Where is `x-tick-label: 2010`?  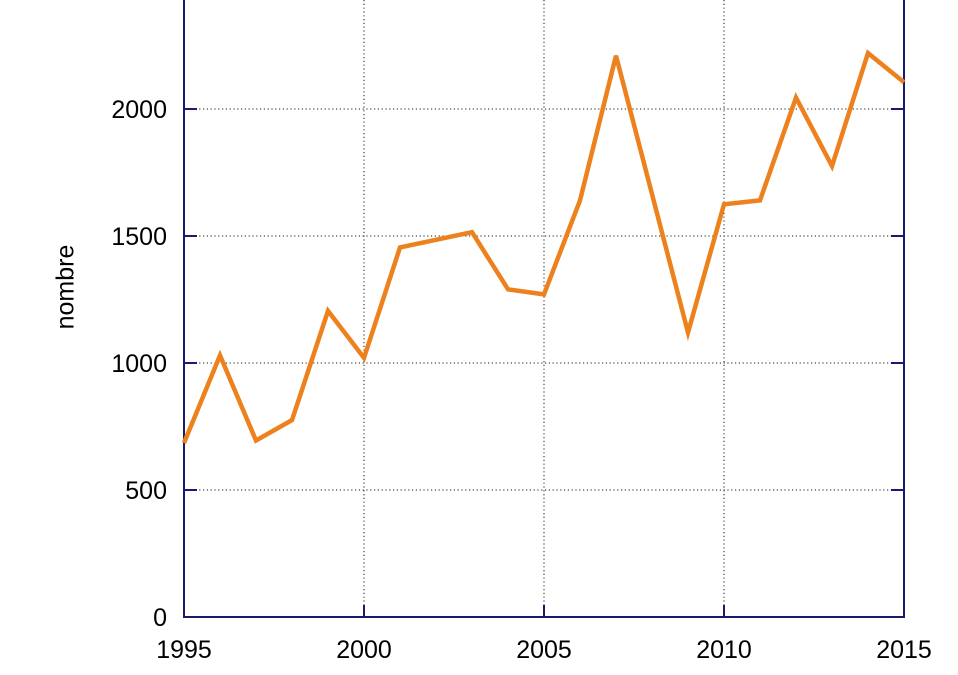 x-tick-label: 2010 is located at coordinates (724, 650).